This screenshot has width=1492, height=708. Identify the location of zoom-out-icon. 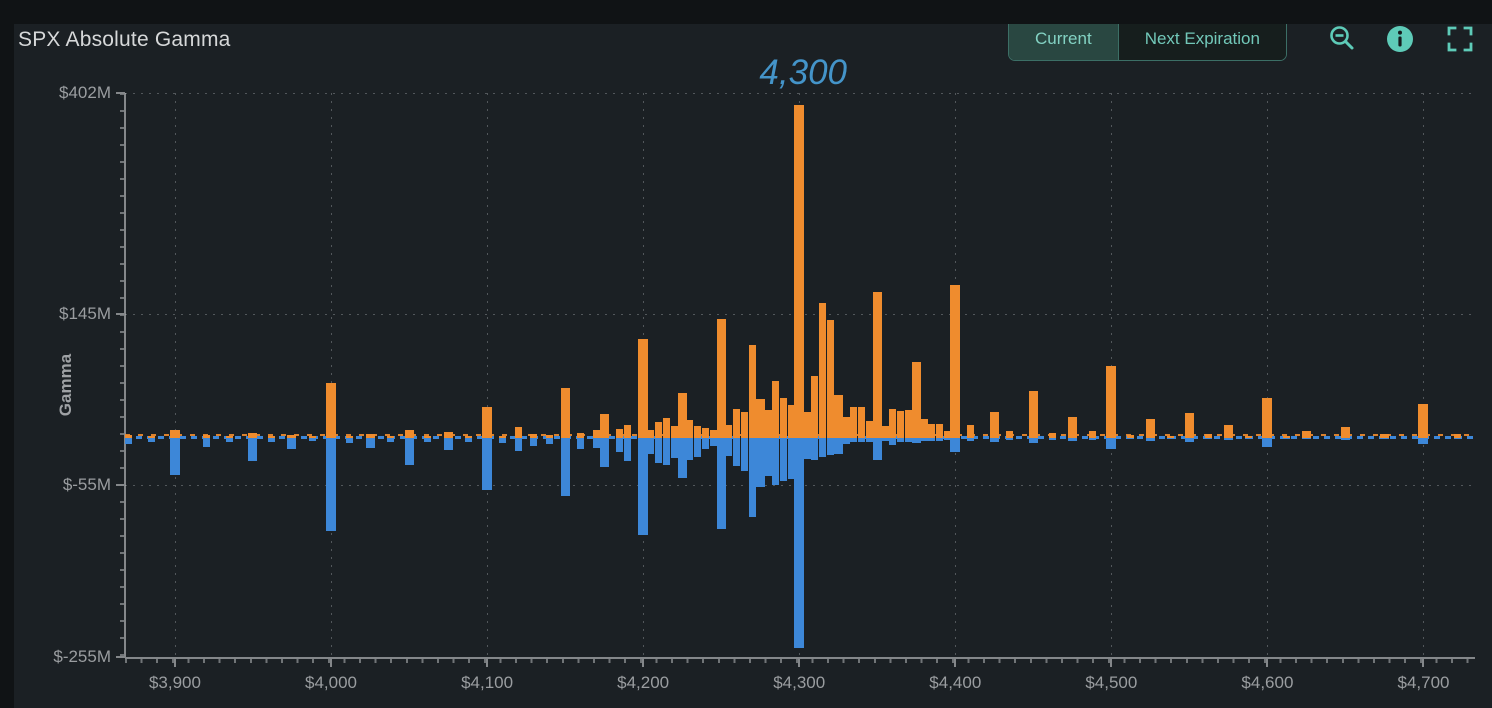
(1342, 40).